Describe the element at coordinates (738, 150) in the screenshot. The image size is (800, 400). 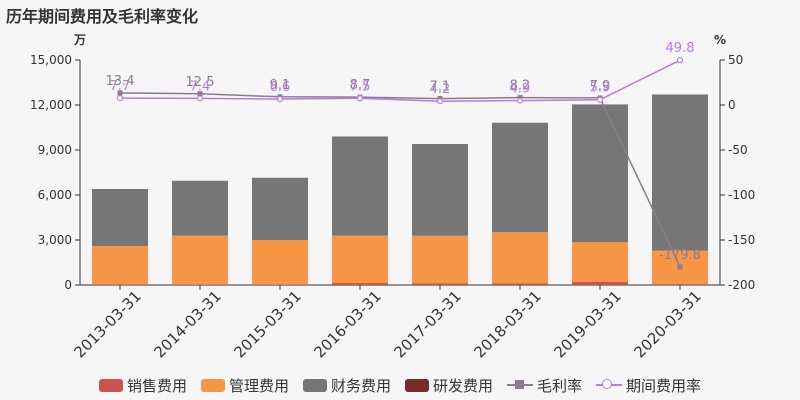
I see `y-right-tick-label: -50` at that location.